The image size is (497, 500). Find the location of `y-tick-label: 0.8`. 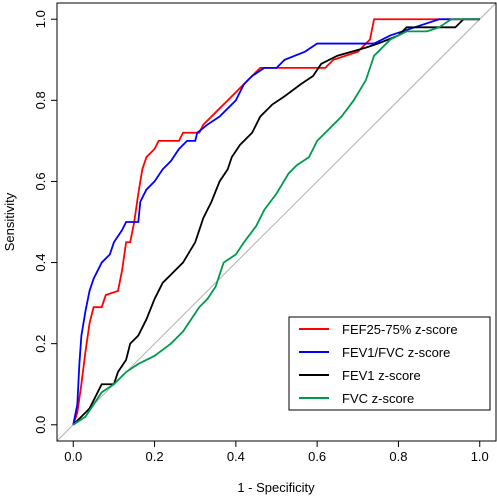

y-tick-label: 0.8 is located at coordinates (40, 100).